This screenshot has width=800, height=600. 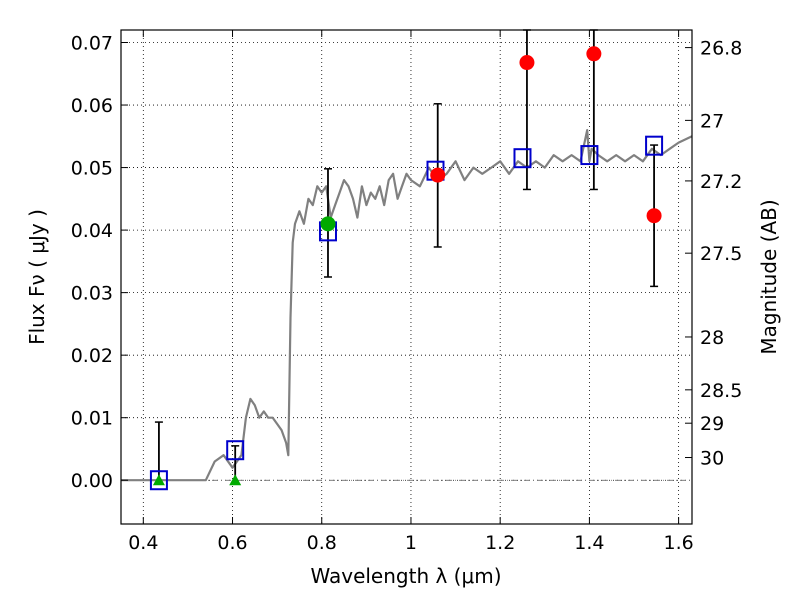 I want to click on x-tick-label: 1.2, so click(x=500, y=543).